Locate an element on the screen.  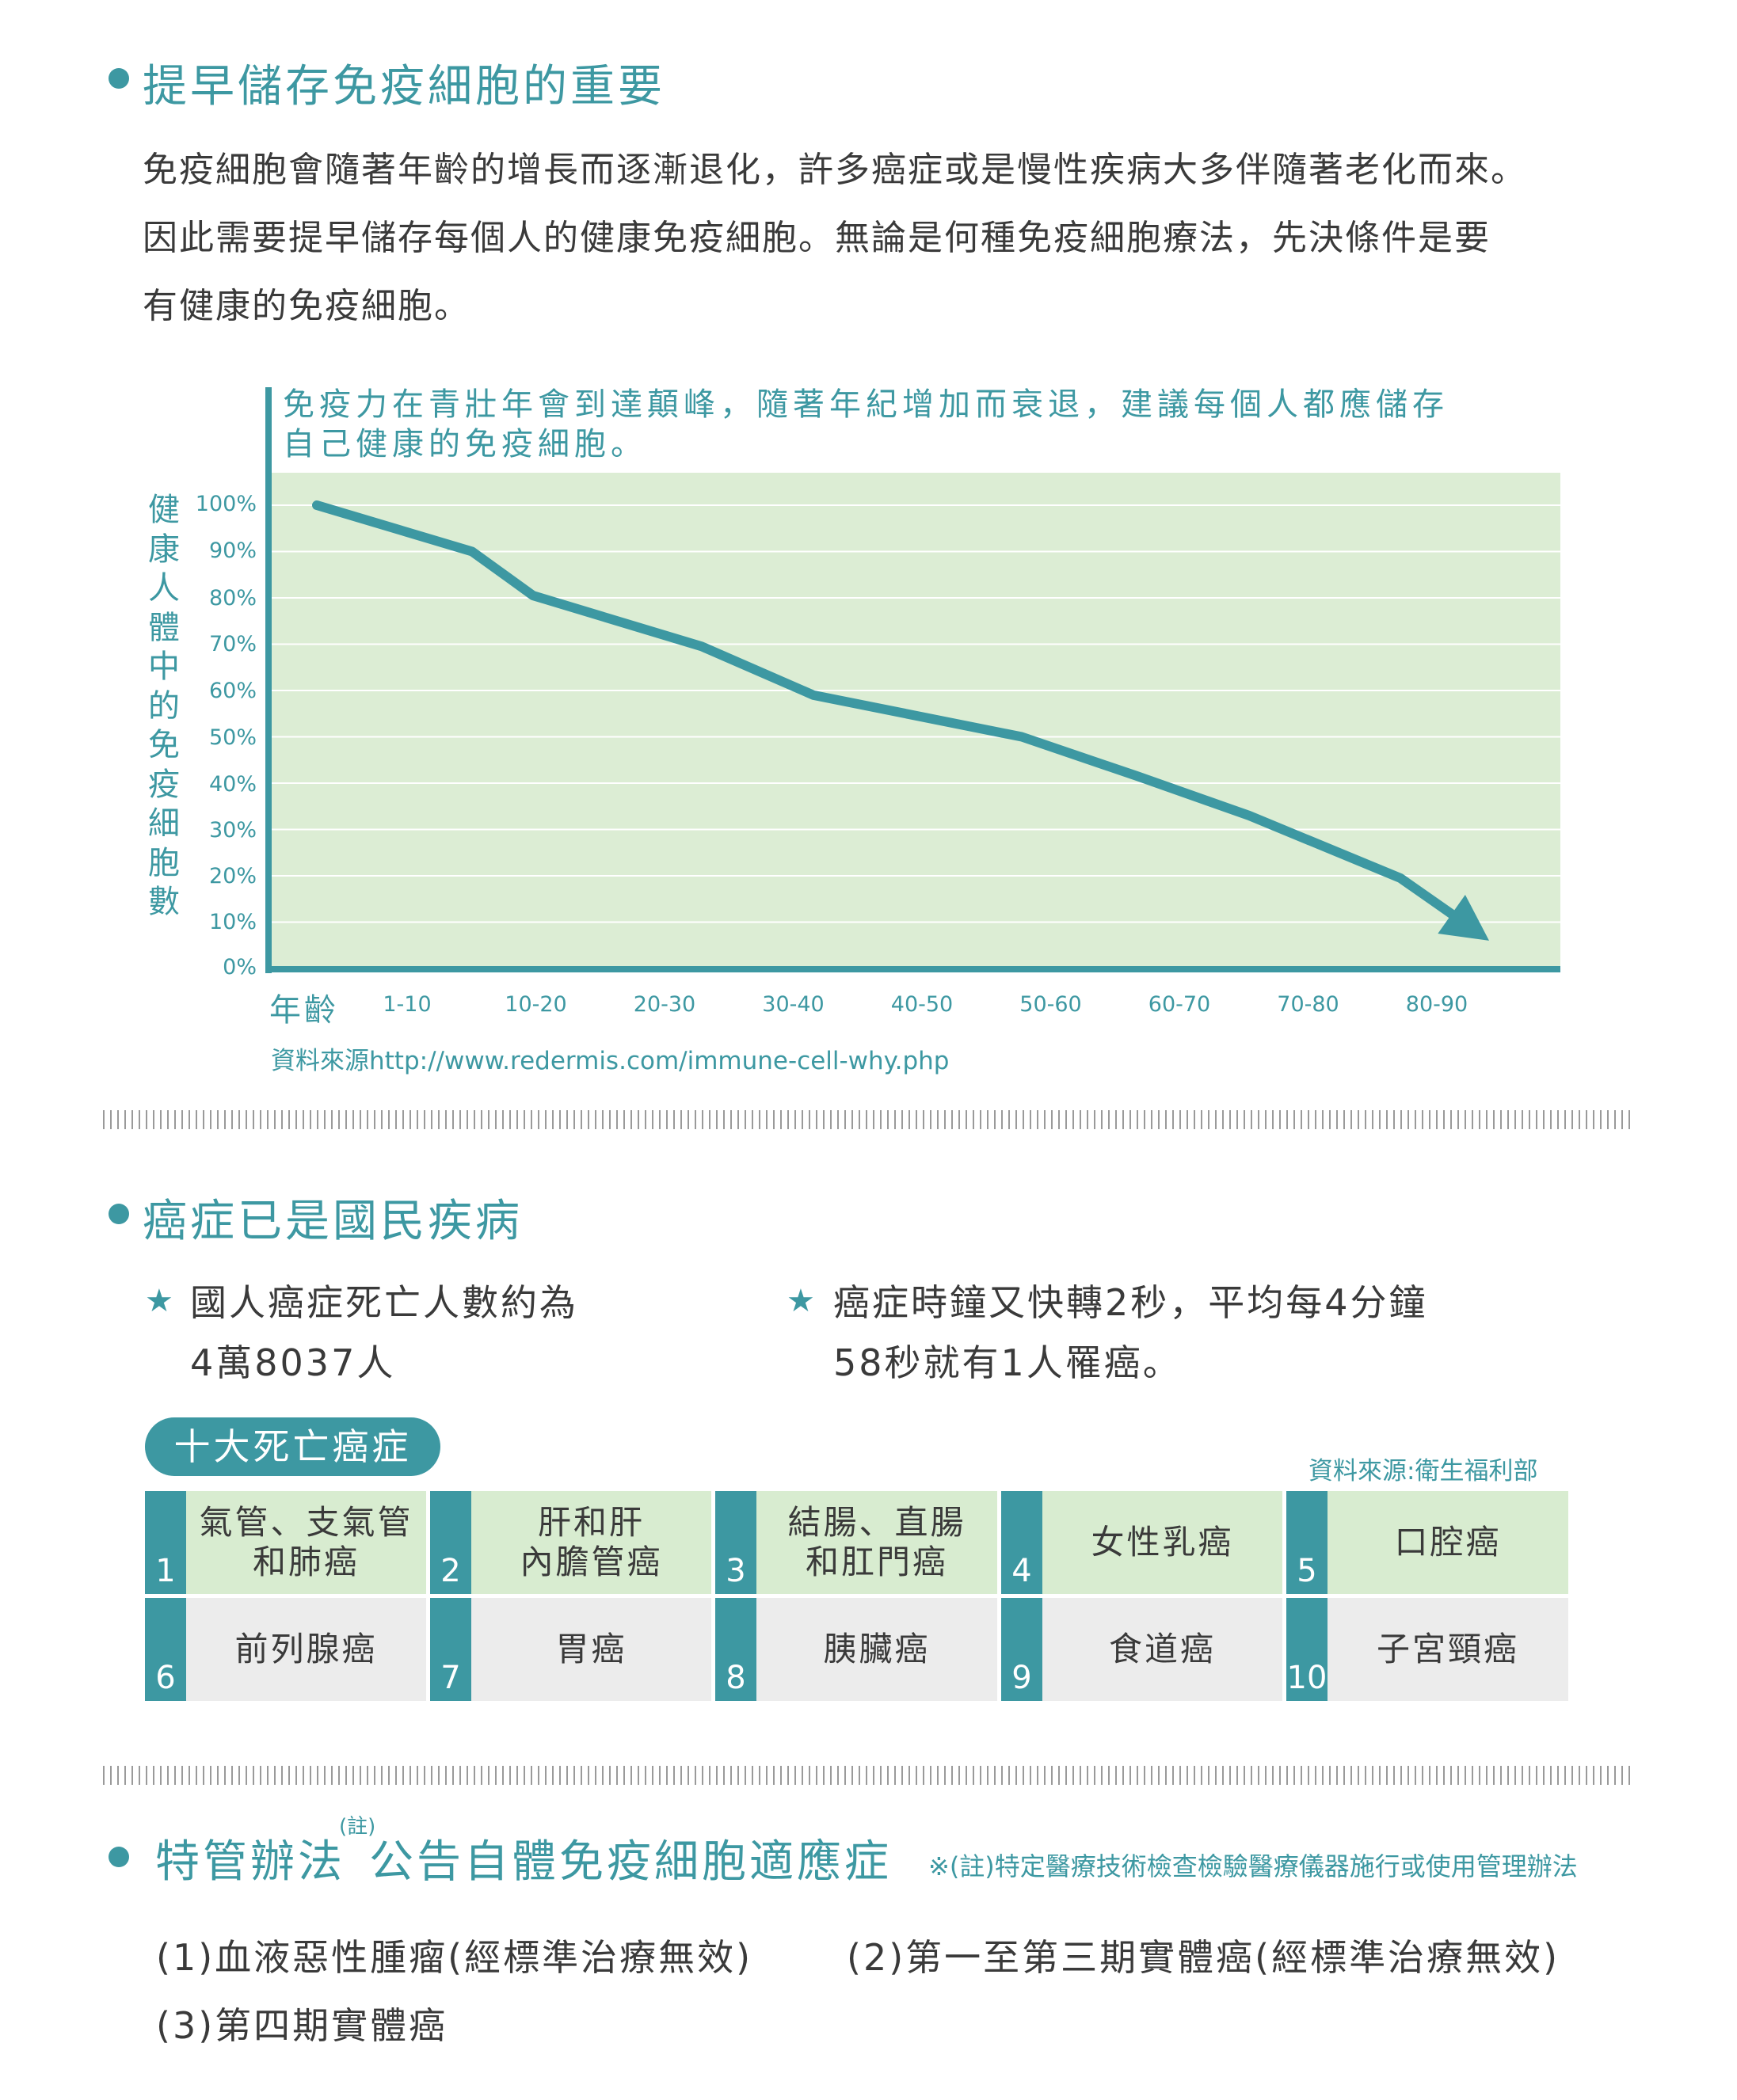
cancer-rank: 4 is located at coordinates (1021, 1542).